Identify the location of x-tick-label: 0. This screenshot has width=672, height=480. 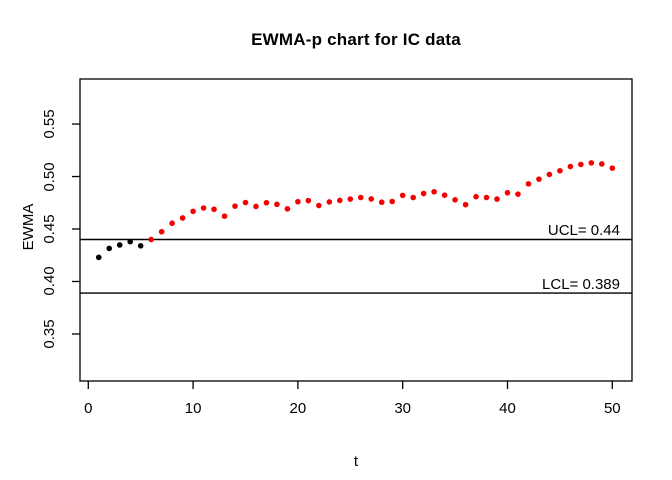
(88, 408).